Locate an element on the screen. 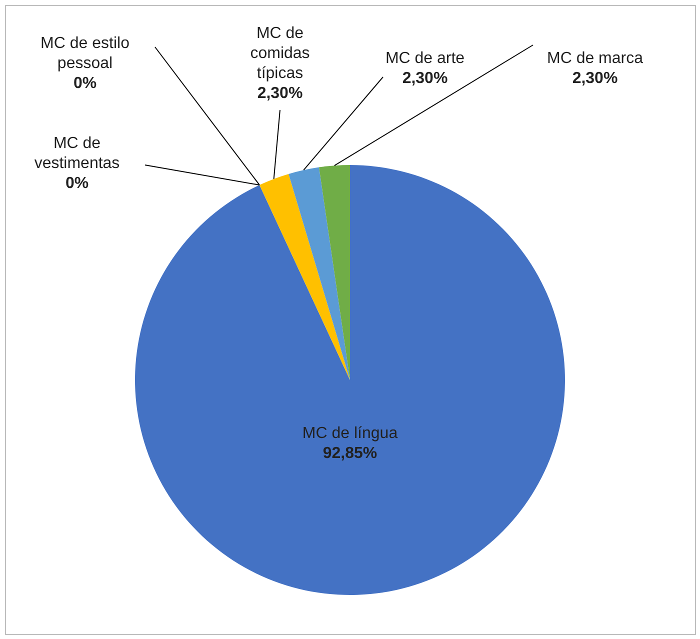  slice-label: MC de arte is located at coordinates (425, 58).